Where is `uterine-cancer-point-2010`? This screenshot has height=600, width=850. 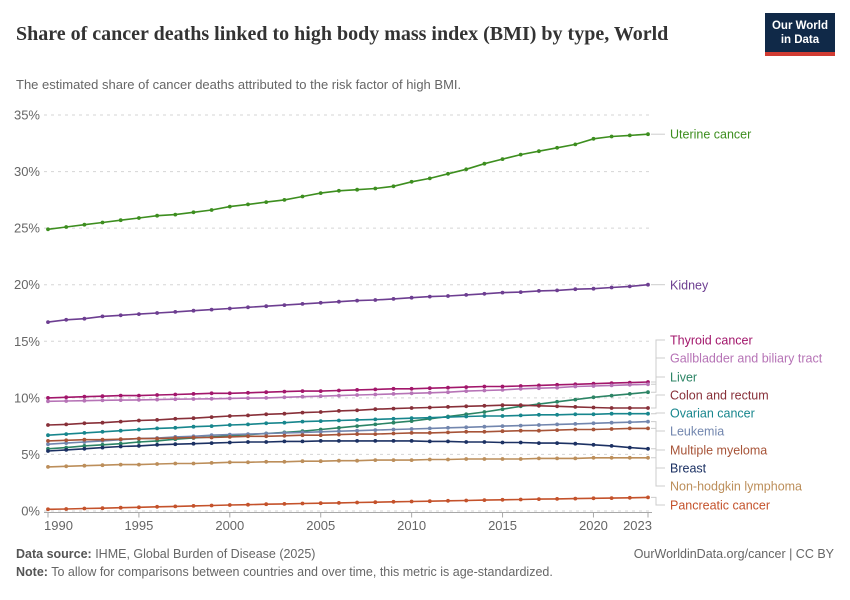
uterine-cancer-point-2010 is located at coordinates (411, 181).